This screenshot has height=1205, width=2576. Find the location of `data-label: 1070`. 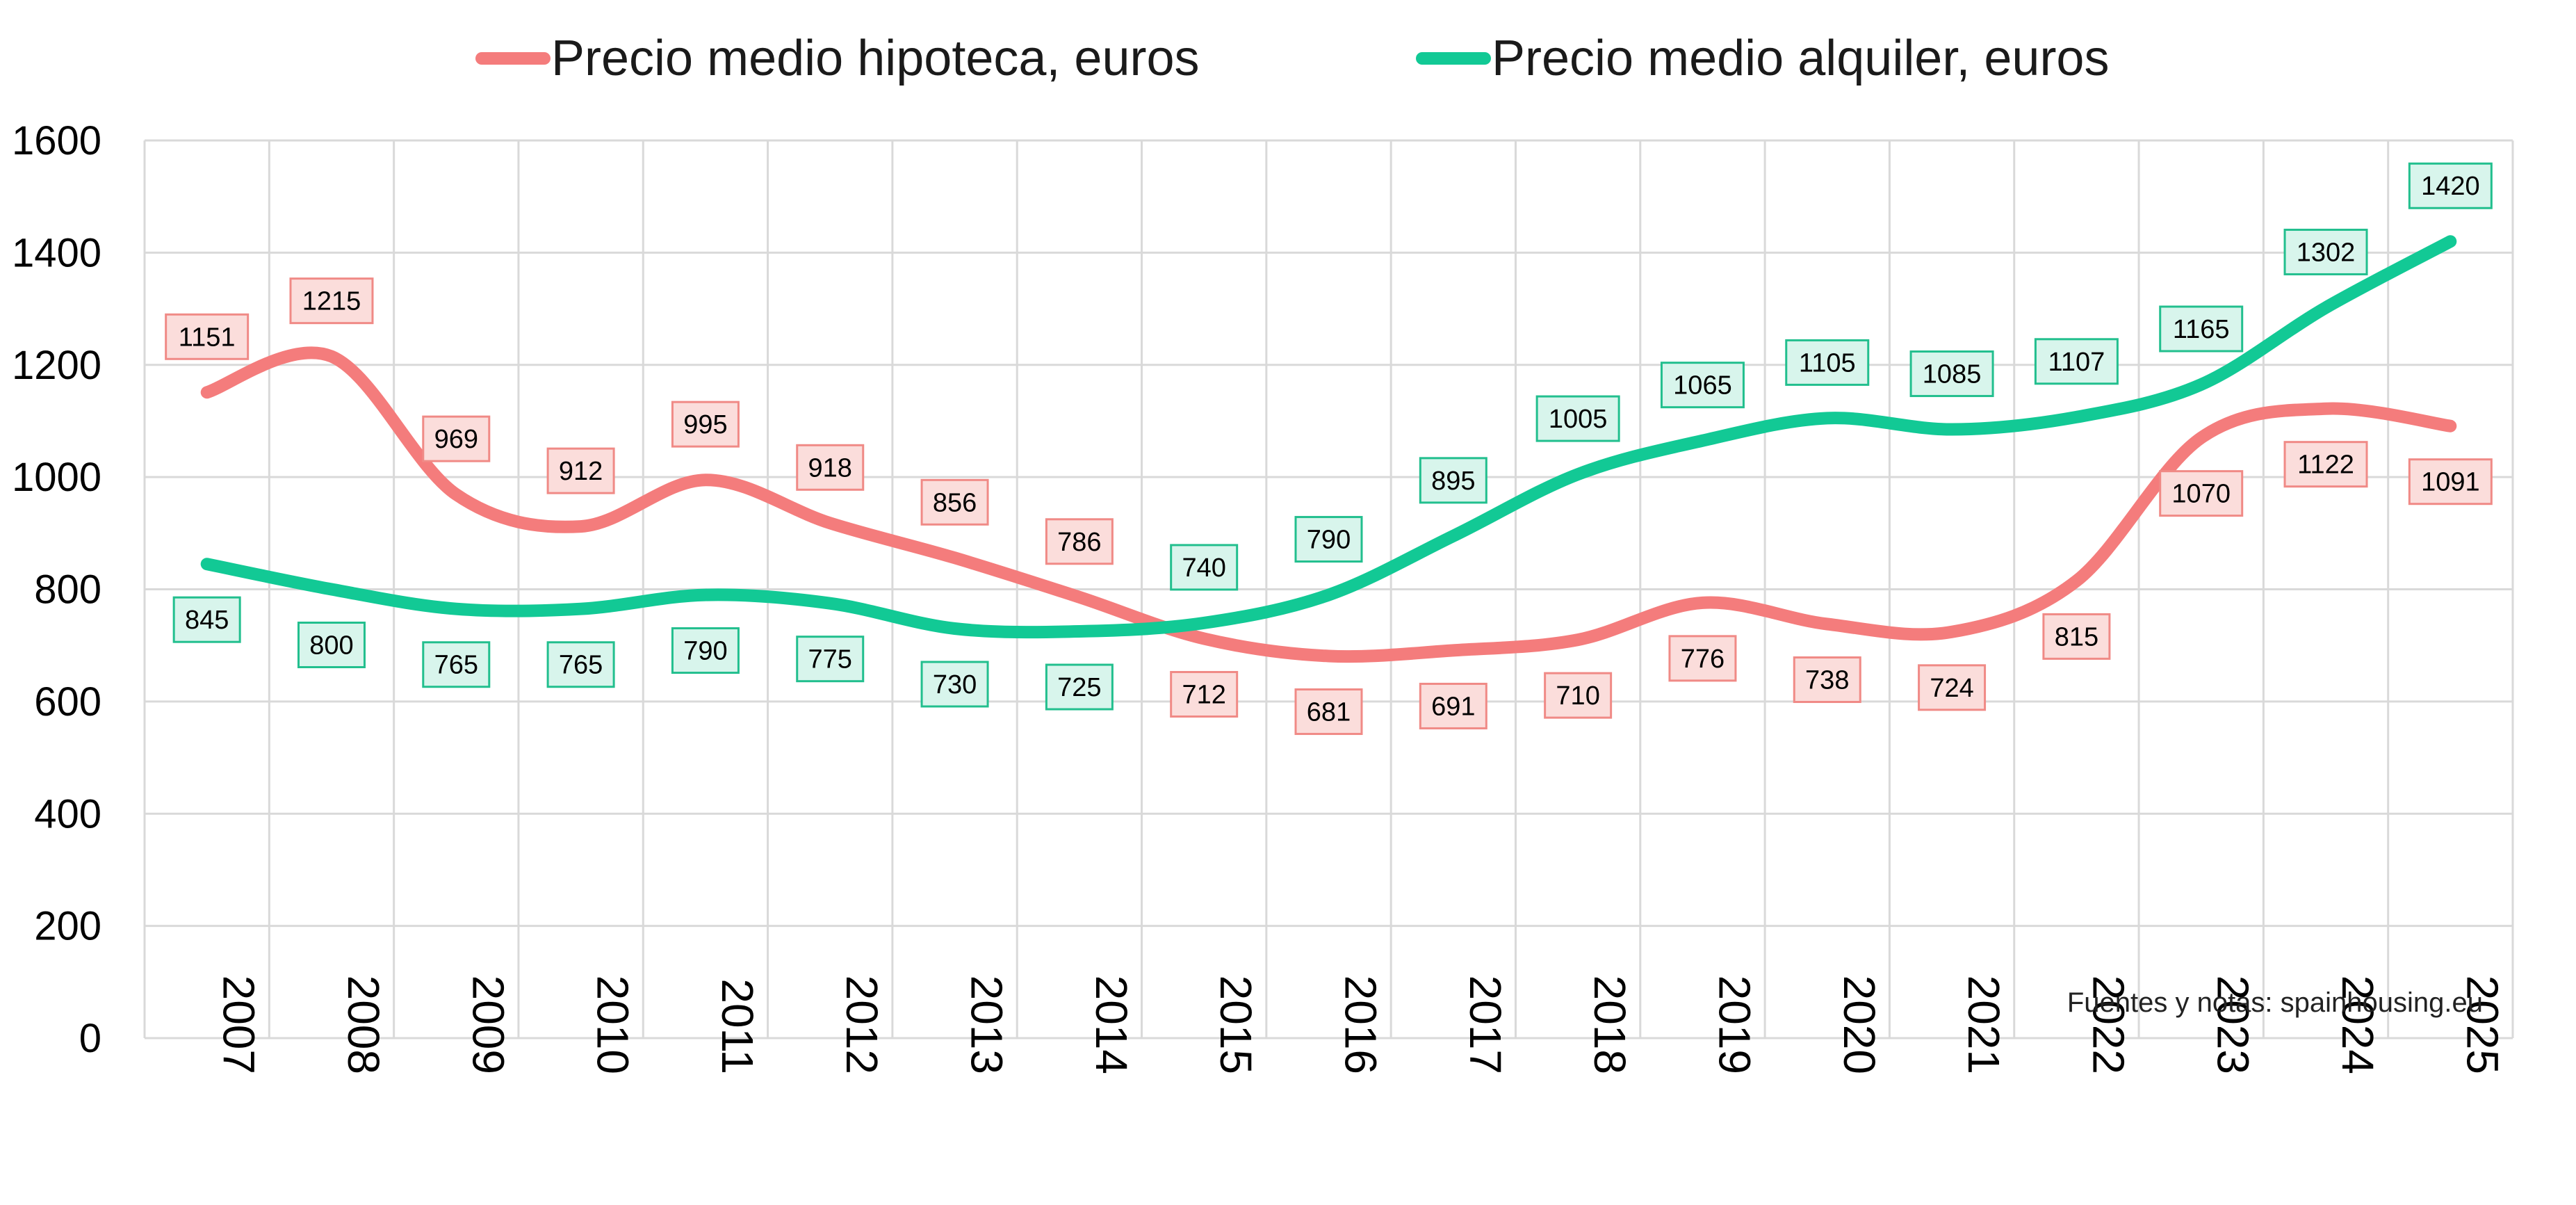

data-label: 1070 is located at coordinates (2201, 495).